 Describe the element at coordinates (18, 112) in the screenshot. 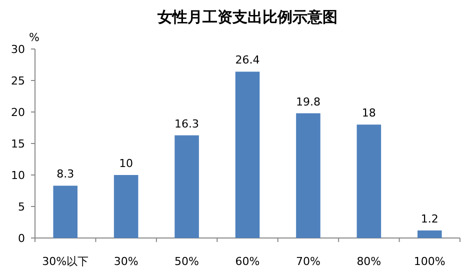

I see `y-tick-label: 20` at that location.